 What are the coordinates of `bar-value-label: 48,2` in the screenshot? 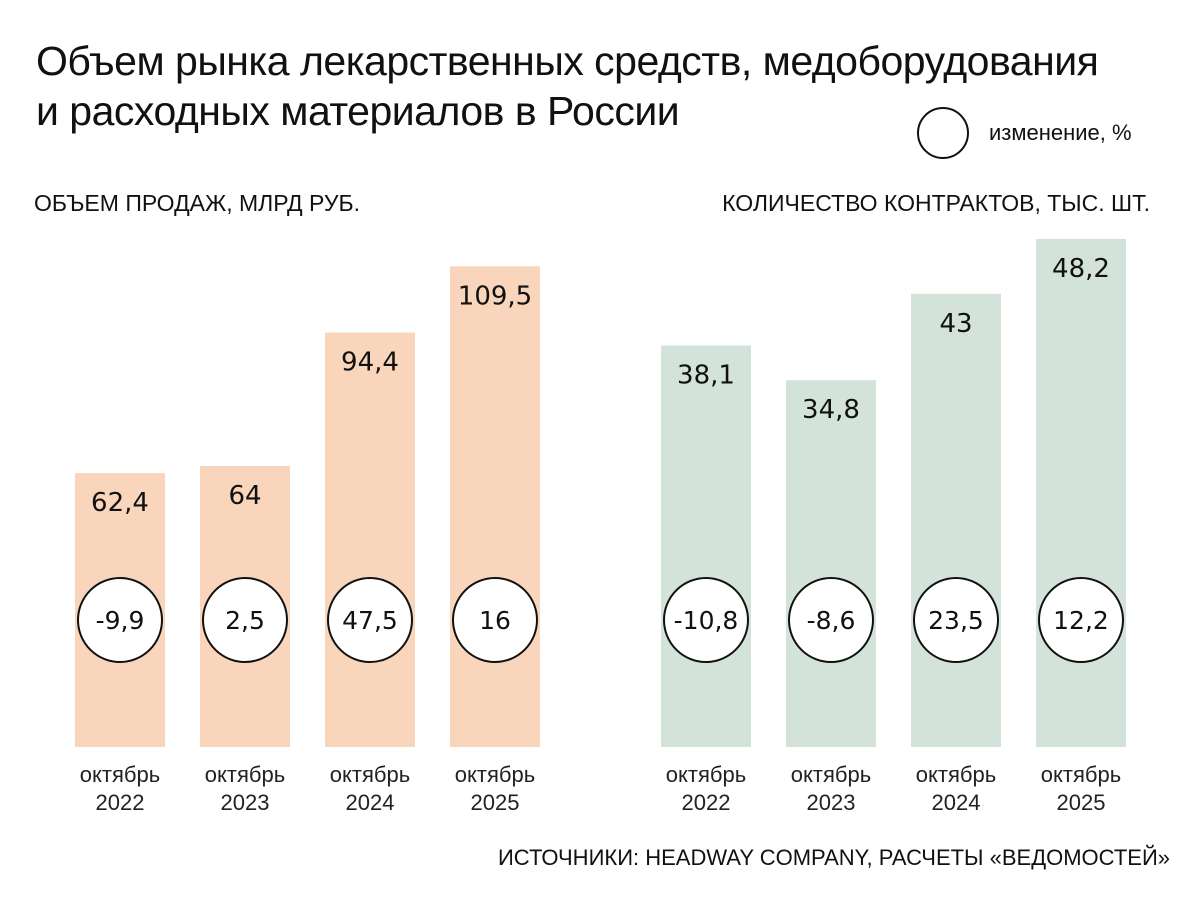 It's located at (1081, 269).